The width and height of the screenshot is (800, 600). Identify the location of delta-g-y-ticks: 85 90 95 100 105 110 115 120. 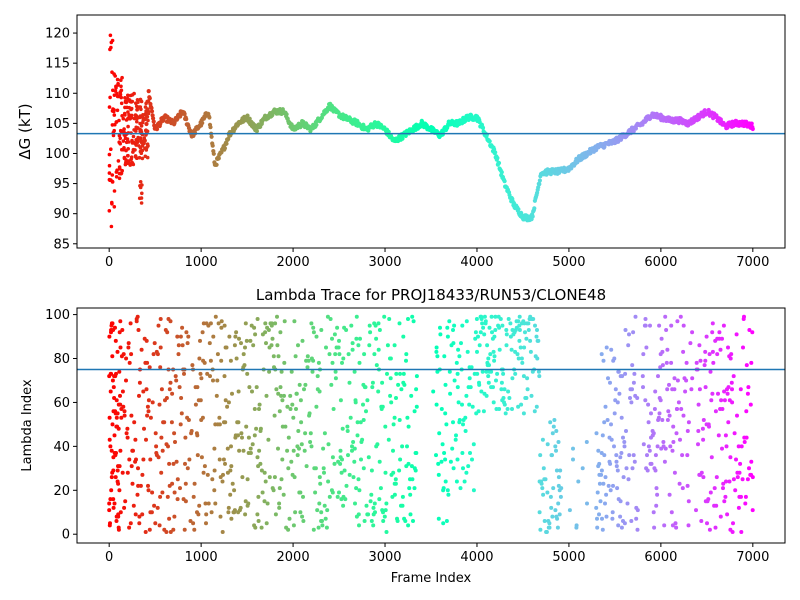
(61, 139).